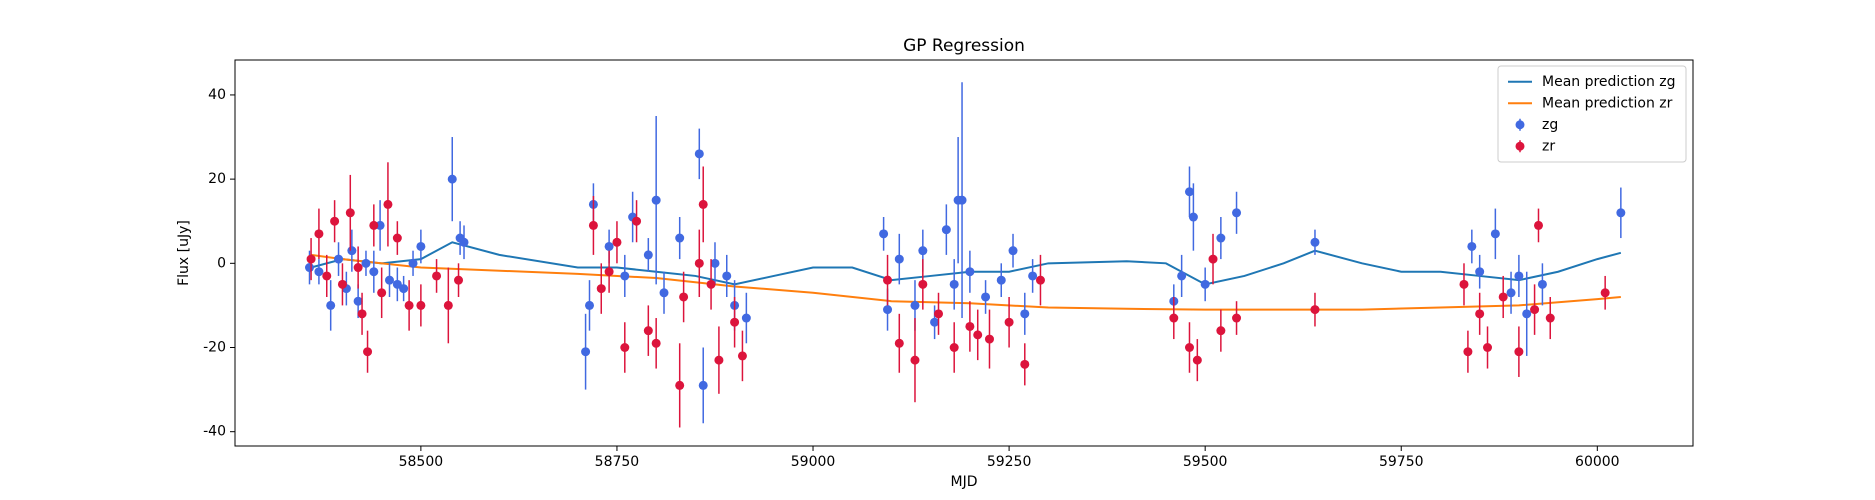 This screenshot has height=500, width=1875. I want to click on x-tick-label: 58750, so click(617, 462).